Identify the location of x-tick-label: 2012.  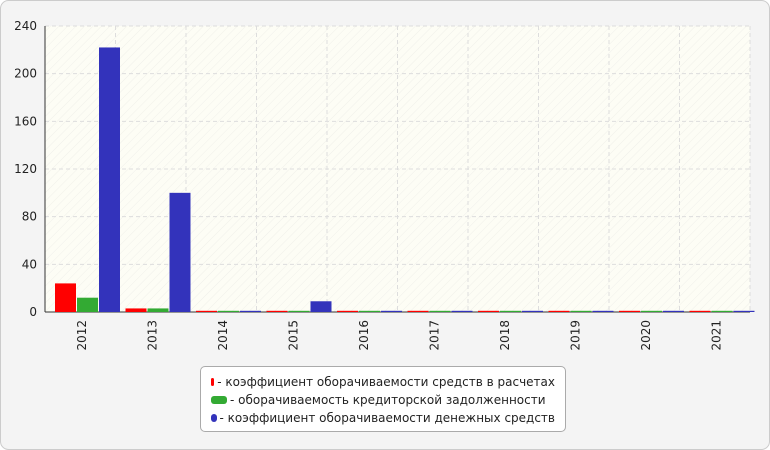
(82, 335).